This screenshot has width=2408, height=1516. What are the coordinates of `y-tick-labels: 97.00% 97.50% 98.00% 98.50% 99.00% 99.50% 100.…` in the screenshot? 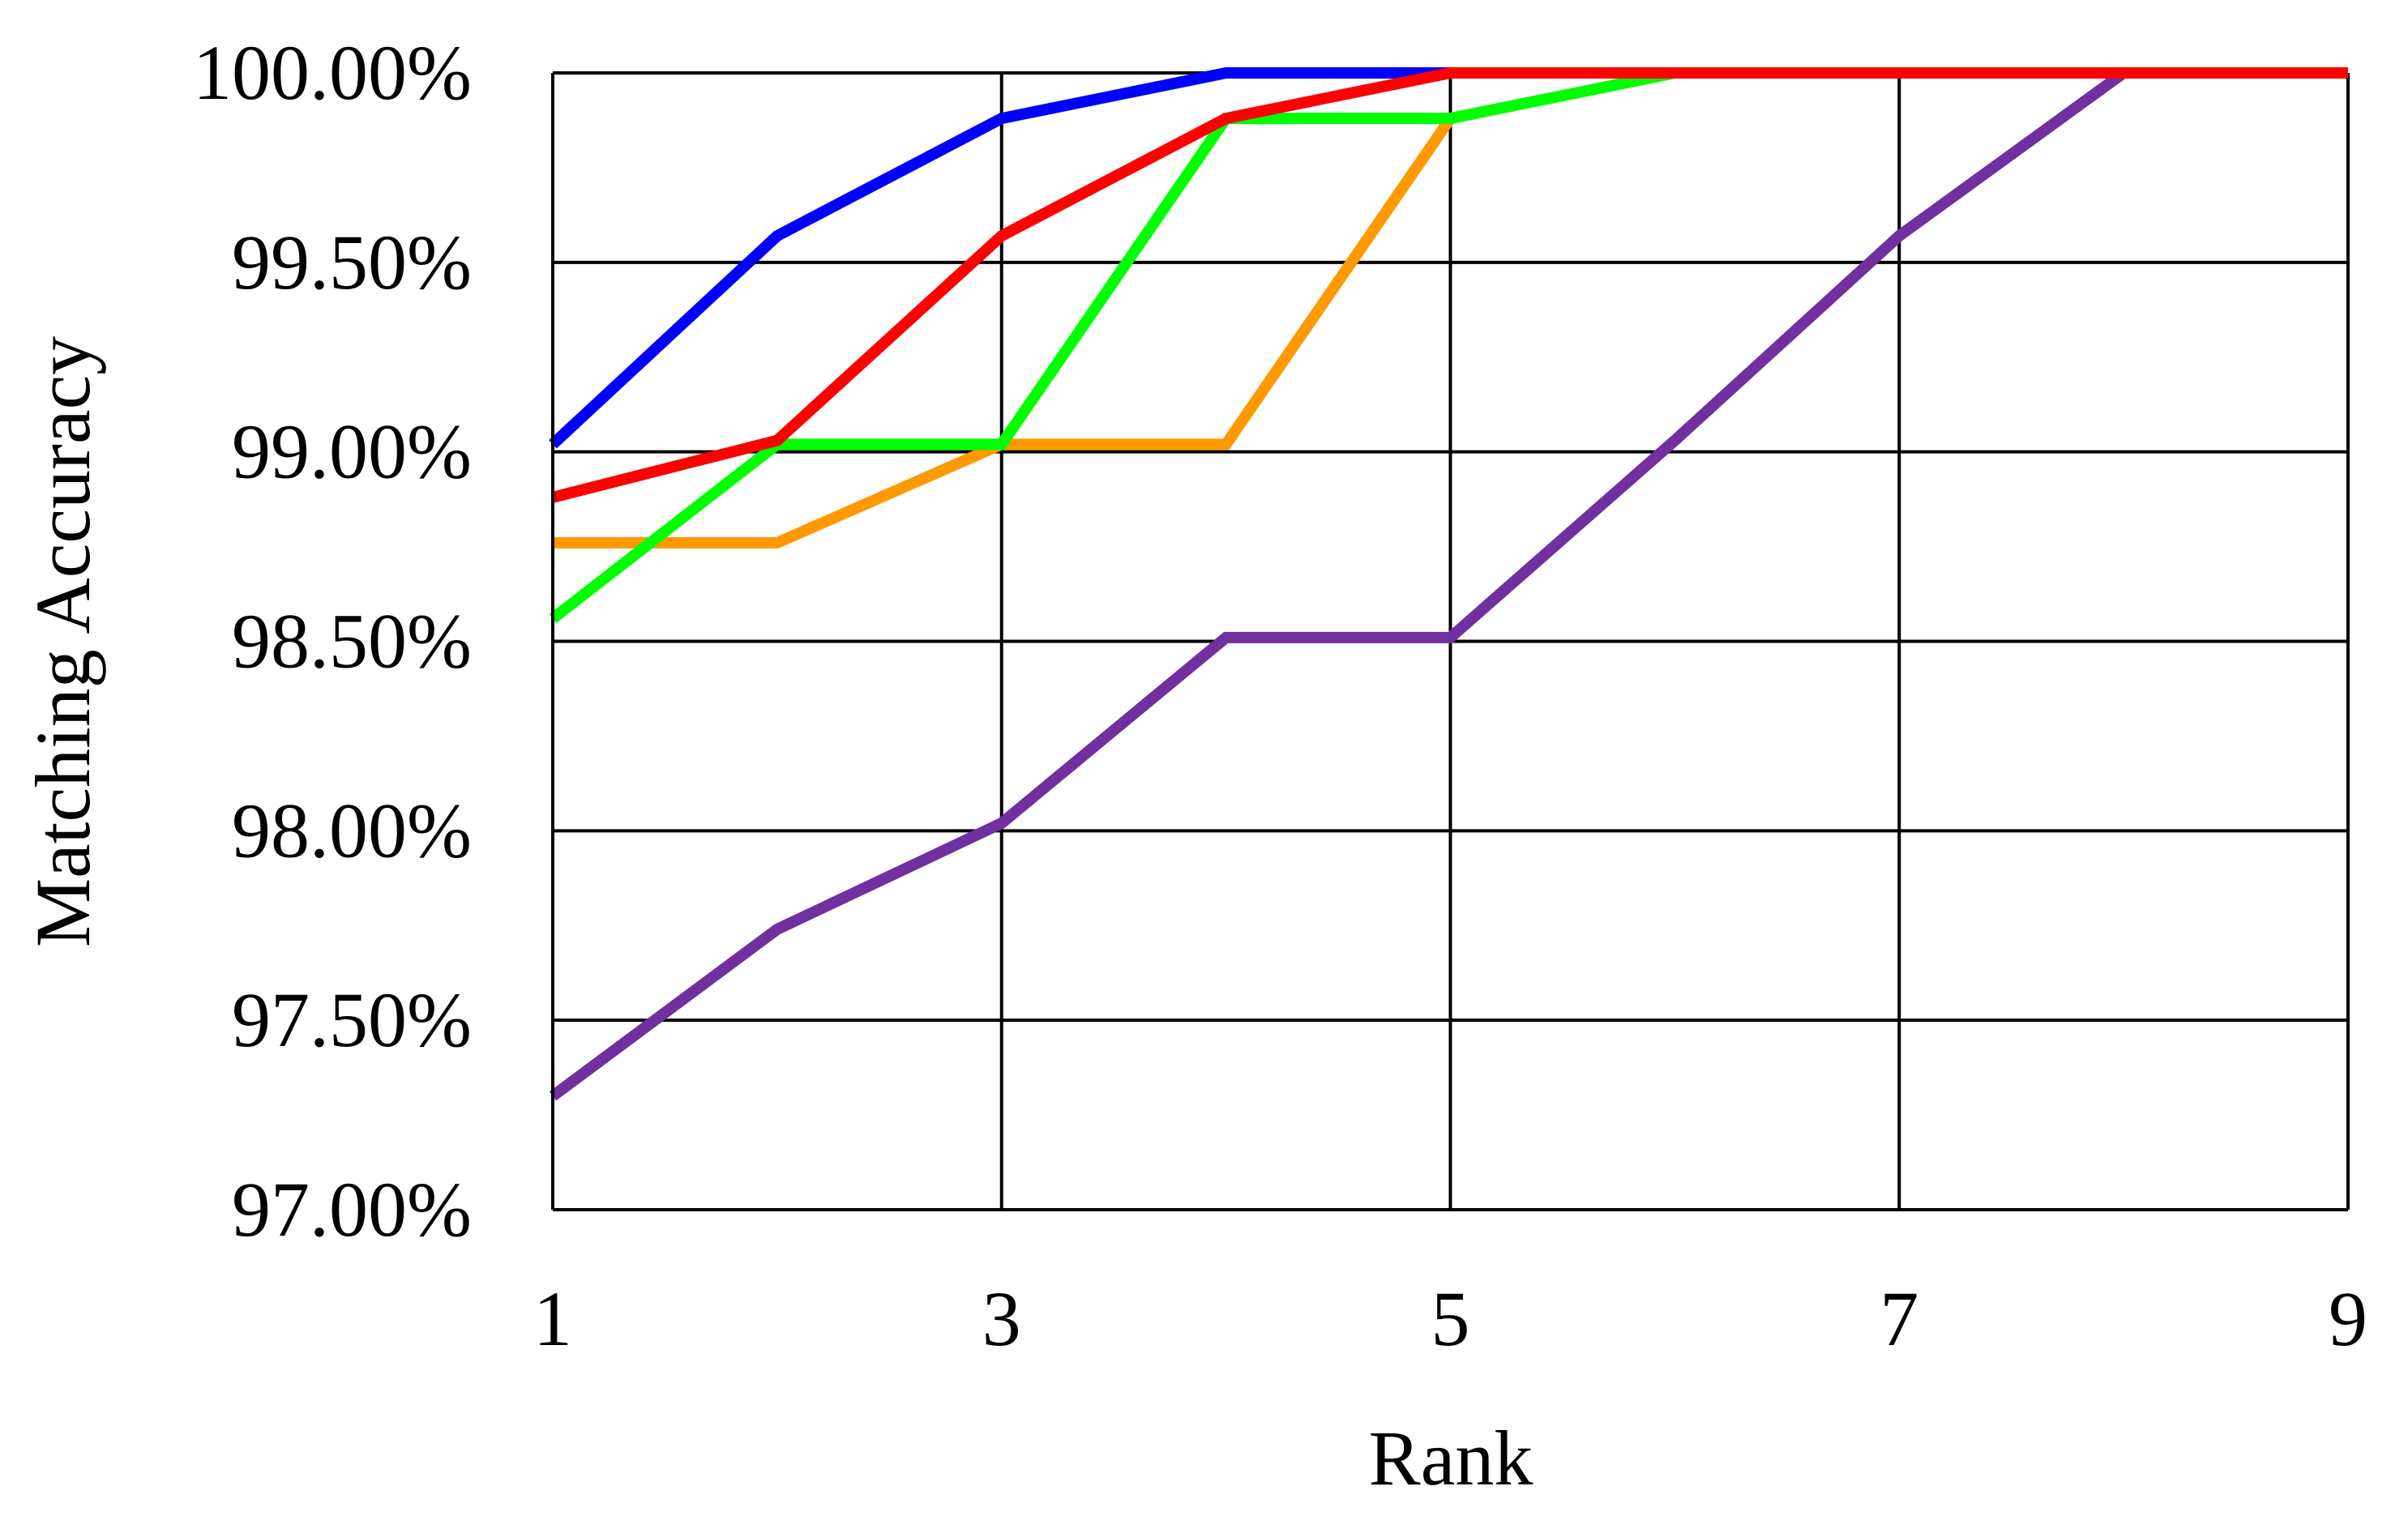 It's located at (332, 641).